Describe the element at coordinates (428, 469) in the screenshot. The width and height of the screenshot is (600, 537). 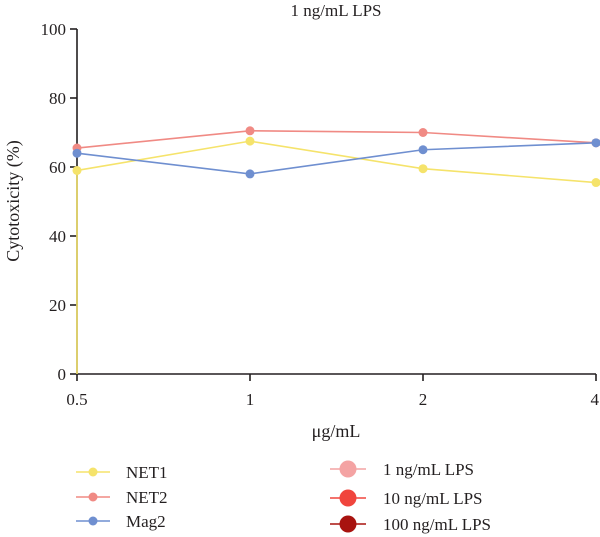
I see `legend-label-lps: 1 ng/mL LPS` at that location.